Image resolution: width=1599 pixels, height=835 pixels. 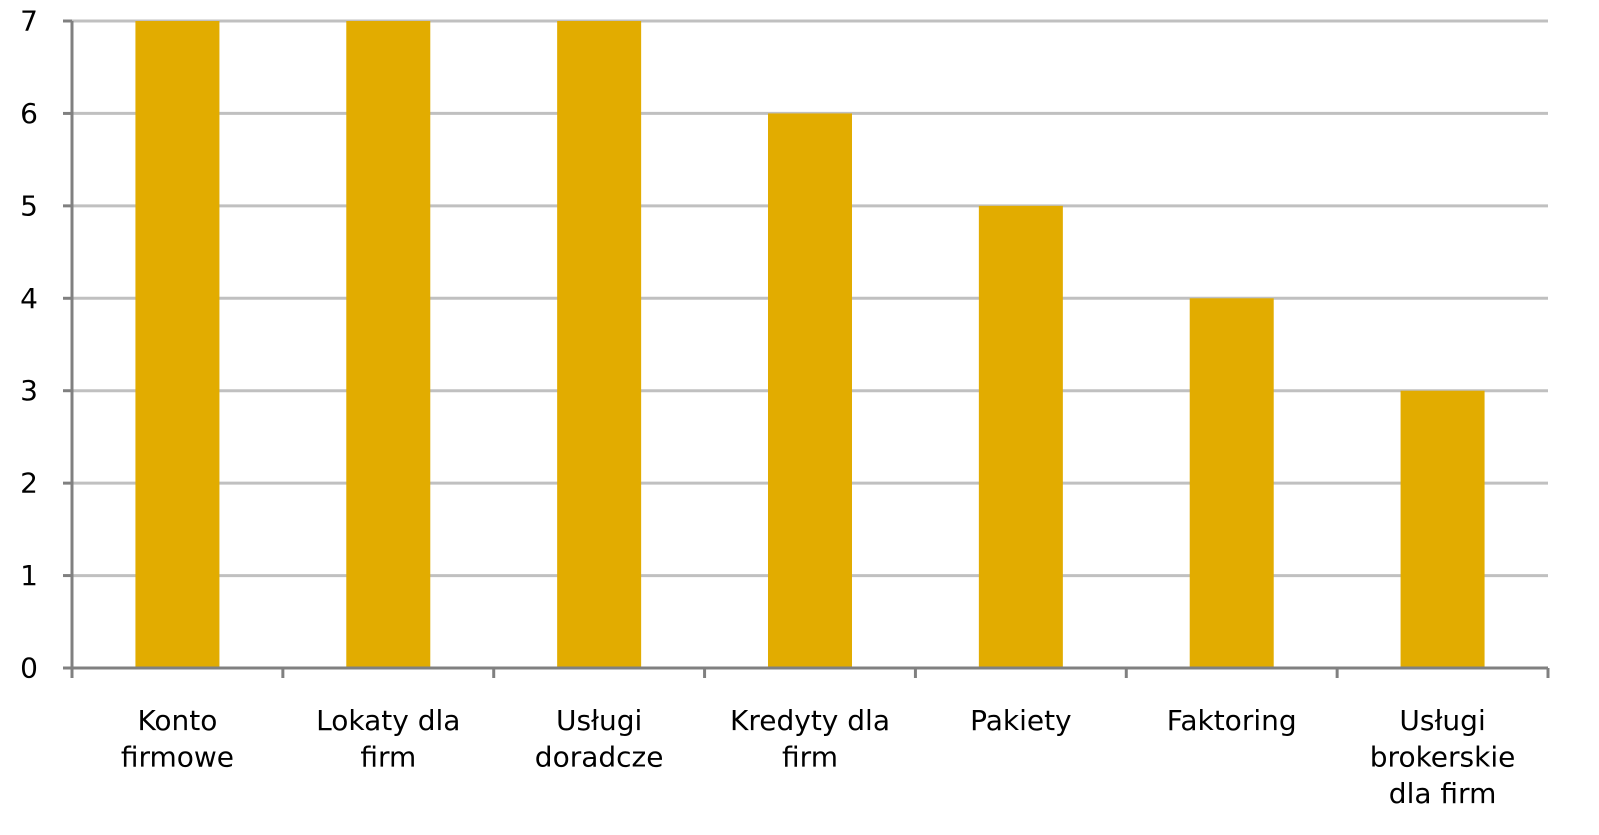 I want to click on x-category-label: Lokaty dla firm, so click(x=388, y=739).